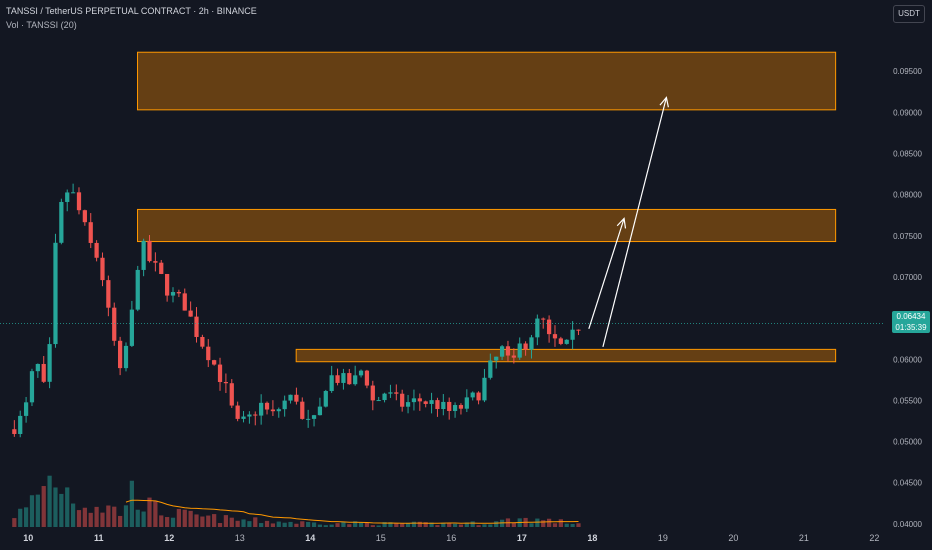  I want to click on y-tick-label: 0.05000, so click(907, 442).